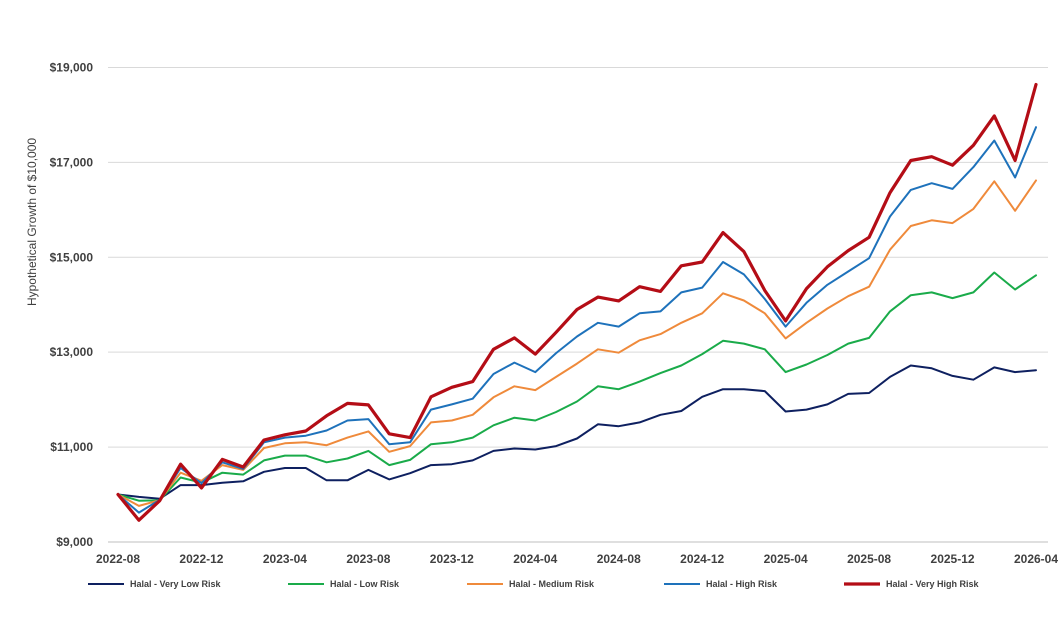 This screenshot has width=1063, height=620. I want to click on legend-label: Halal - High Risk, so click(742, 584).